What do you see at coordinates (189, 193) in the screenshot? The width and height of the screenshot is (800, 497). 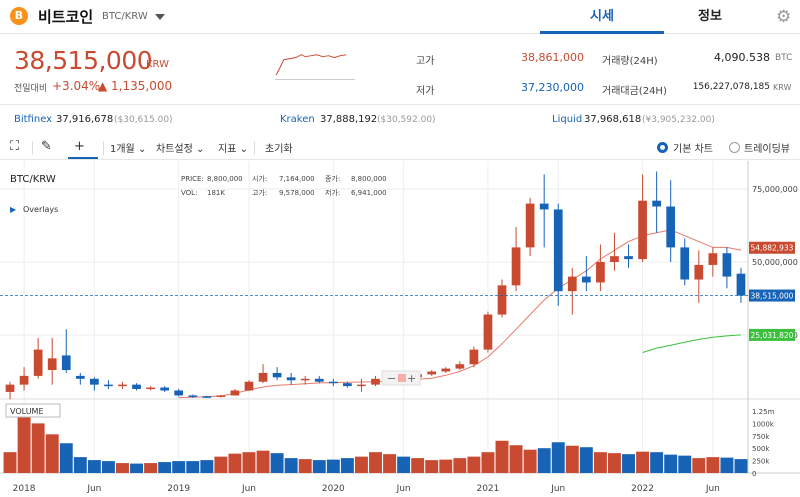 I see `vol-label: VOL:` at bounding box center [189, 193].